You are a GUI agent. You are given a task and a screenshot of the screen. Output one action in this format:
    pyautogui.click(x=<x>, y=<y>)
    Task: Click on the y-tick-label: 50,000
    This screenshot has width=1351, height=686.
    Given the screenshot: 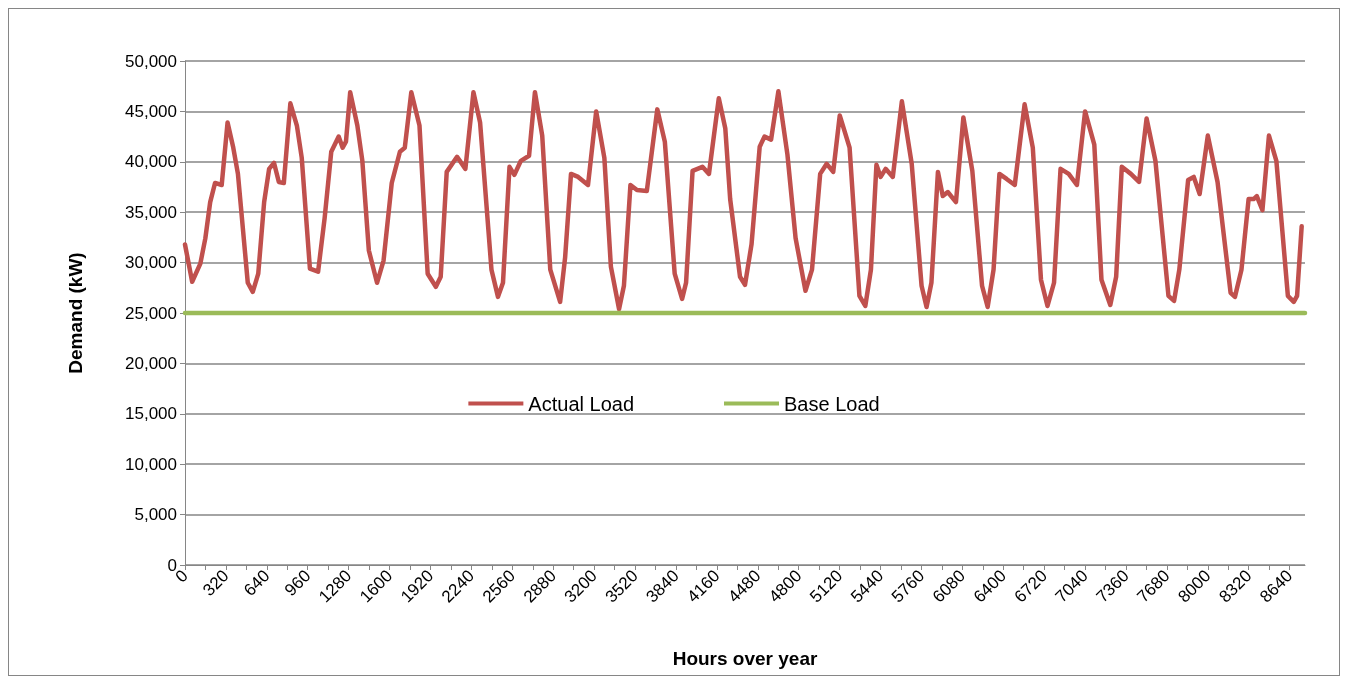 What is the action you would take?
    pyautogui.click(x=151, y=61)
    